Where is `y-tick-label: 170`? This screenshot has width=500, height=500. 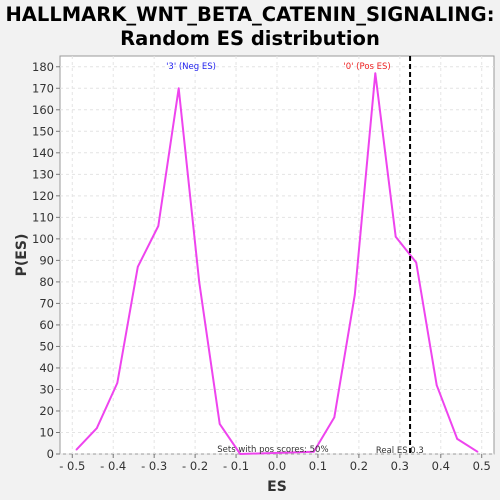 y-tick-label: 170 is located at coordinates (43, 88).